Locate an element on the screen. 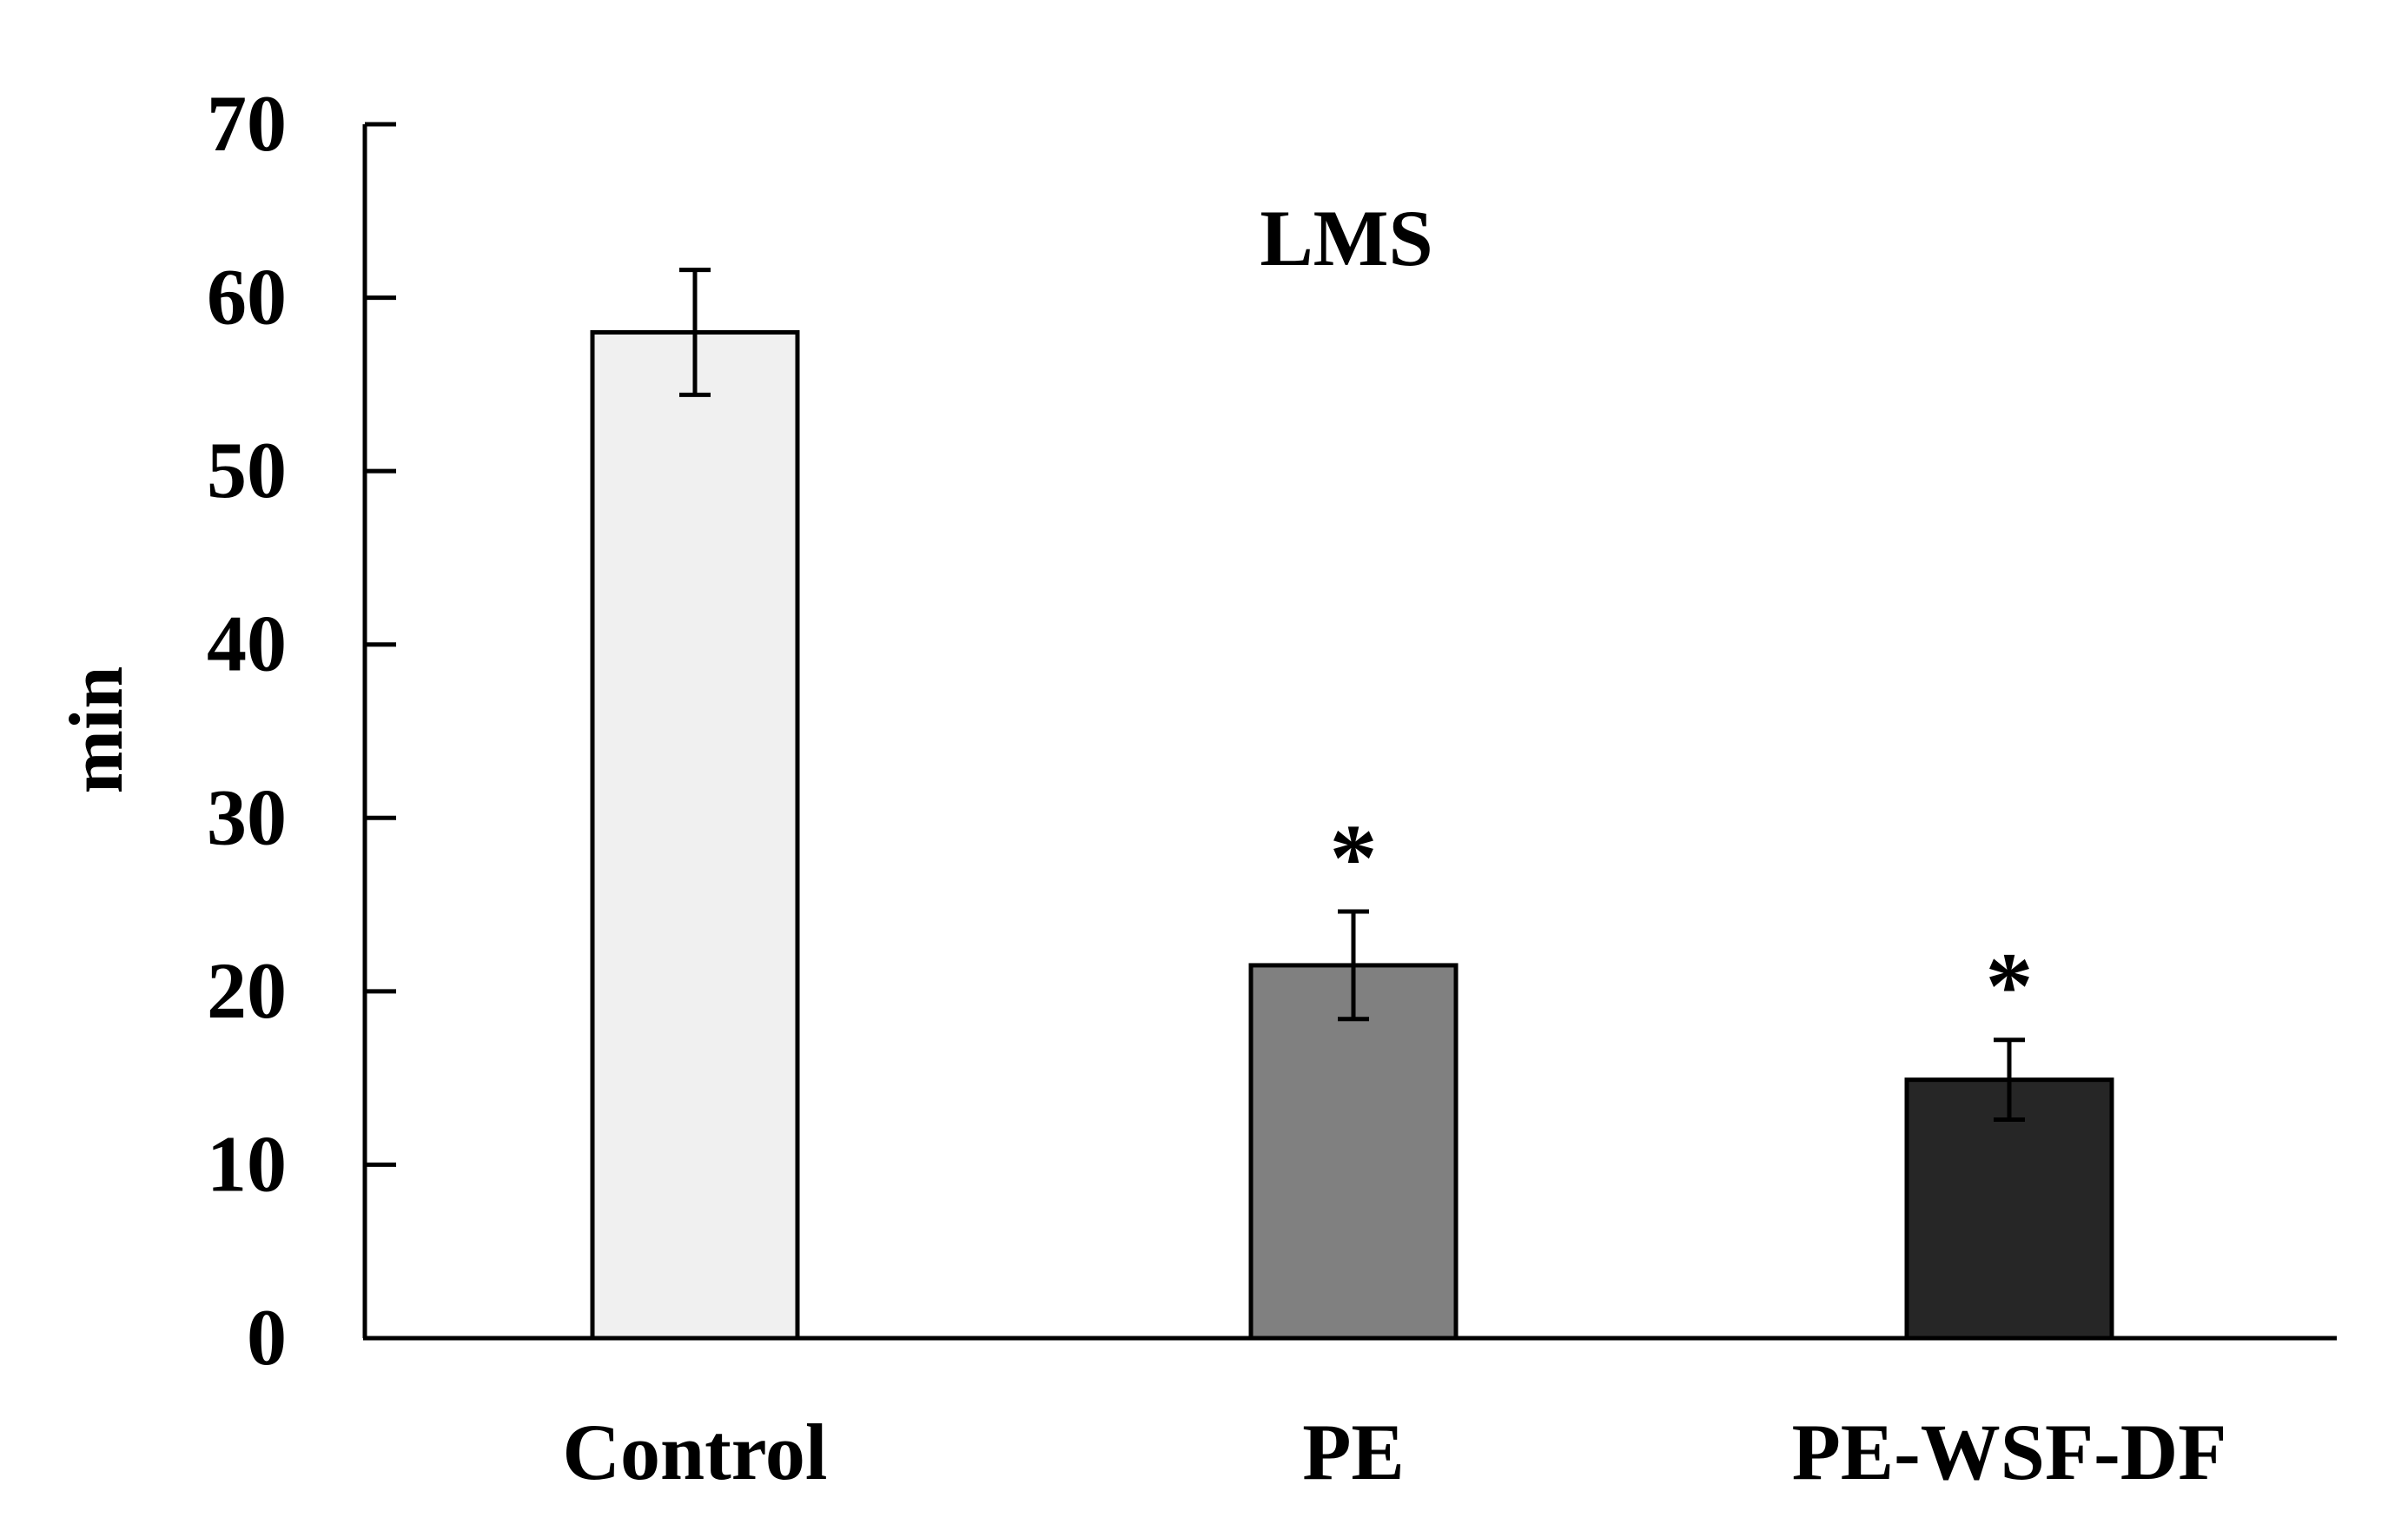  y-tick-labels: 0 10 20 30 40 50 60 70 is located at coordinates (247, 731).